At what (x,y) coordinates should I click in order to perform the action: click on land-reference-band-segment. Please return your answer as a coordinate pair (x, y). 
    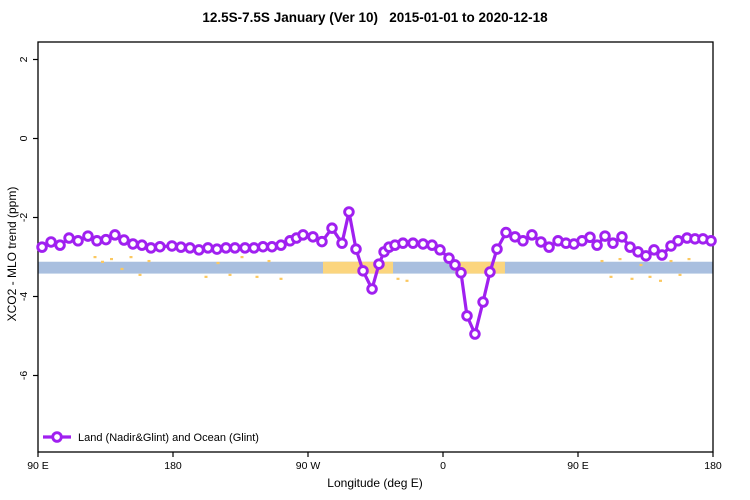
    Looking at the image, I should click on (480, 267).